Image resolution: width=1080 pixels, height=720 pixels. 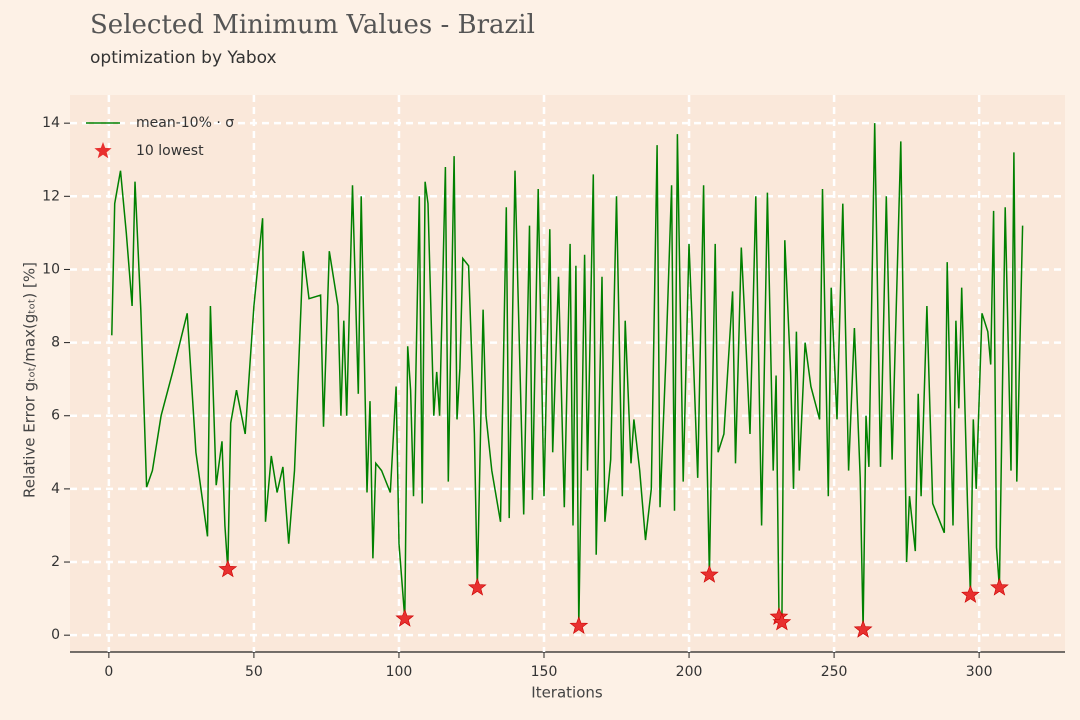 I want to click on legend-entry: 10 lowest, so click(x=149, y=150).